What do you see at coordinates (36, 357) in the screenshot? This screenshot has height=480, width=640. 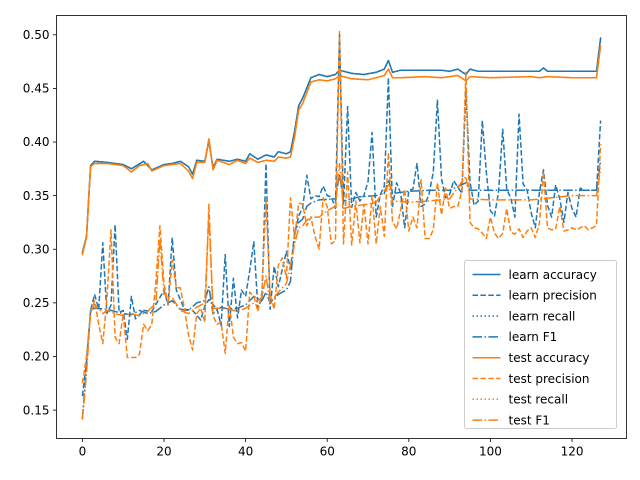 I see `y-tick-label: 0.20` at bounding box center [36, 357].